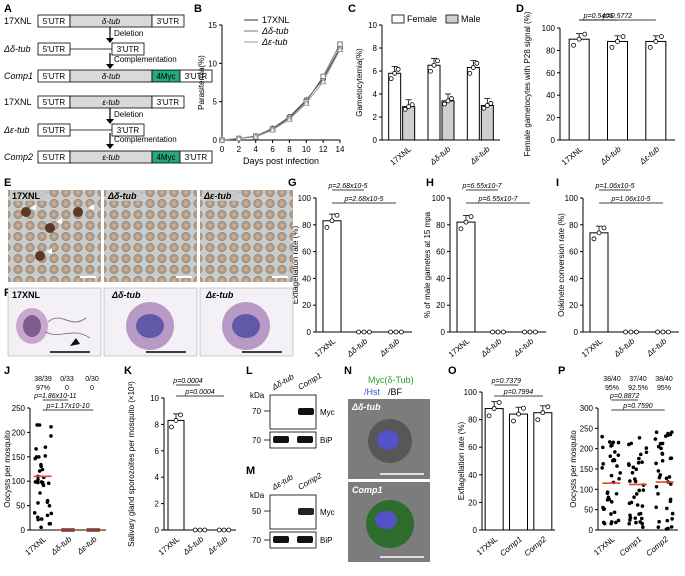 This screenshot has height=576, width=685. Describe the element at coordinates (398, 19) in the screenshot. I see `legend-swatch` at that location.